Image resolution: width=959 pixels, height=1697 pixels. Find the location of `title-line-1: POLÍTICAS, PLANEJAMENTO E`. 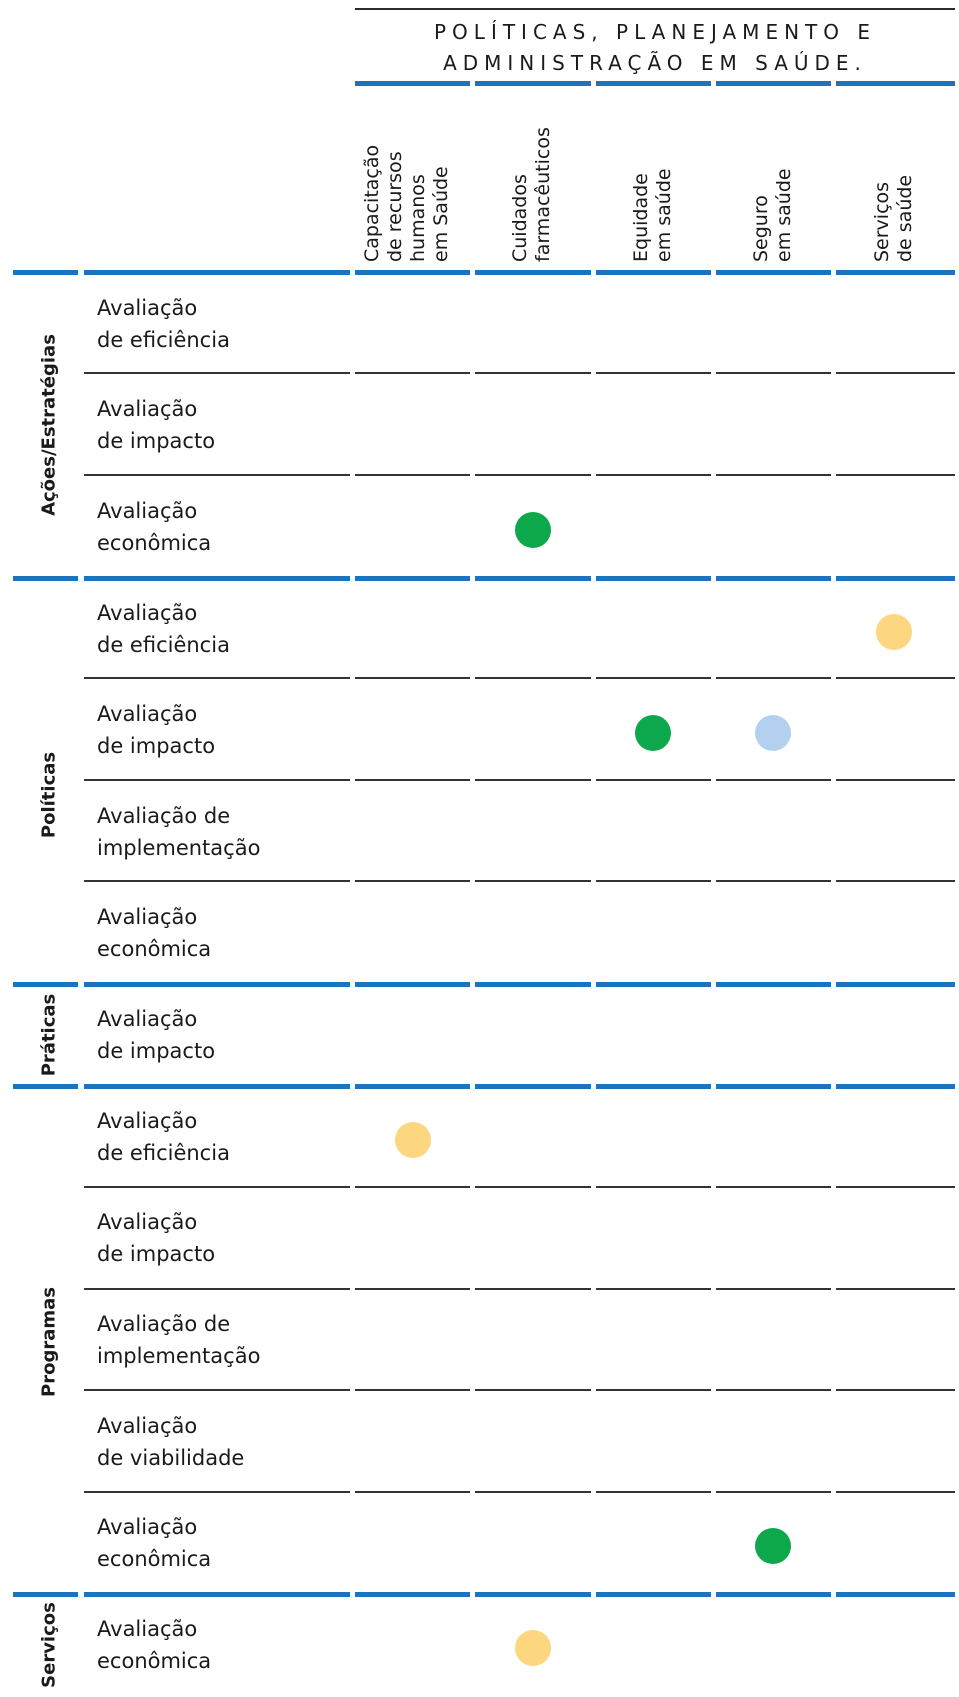

title-line-1: POLÍTICAS, PLANEJAMENTO E is located at coordinates (655, 32).